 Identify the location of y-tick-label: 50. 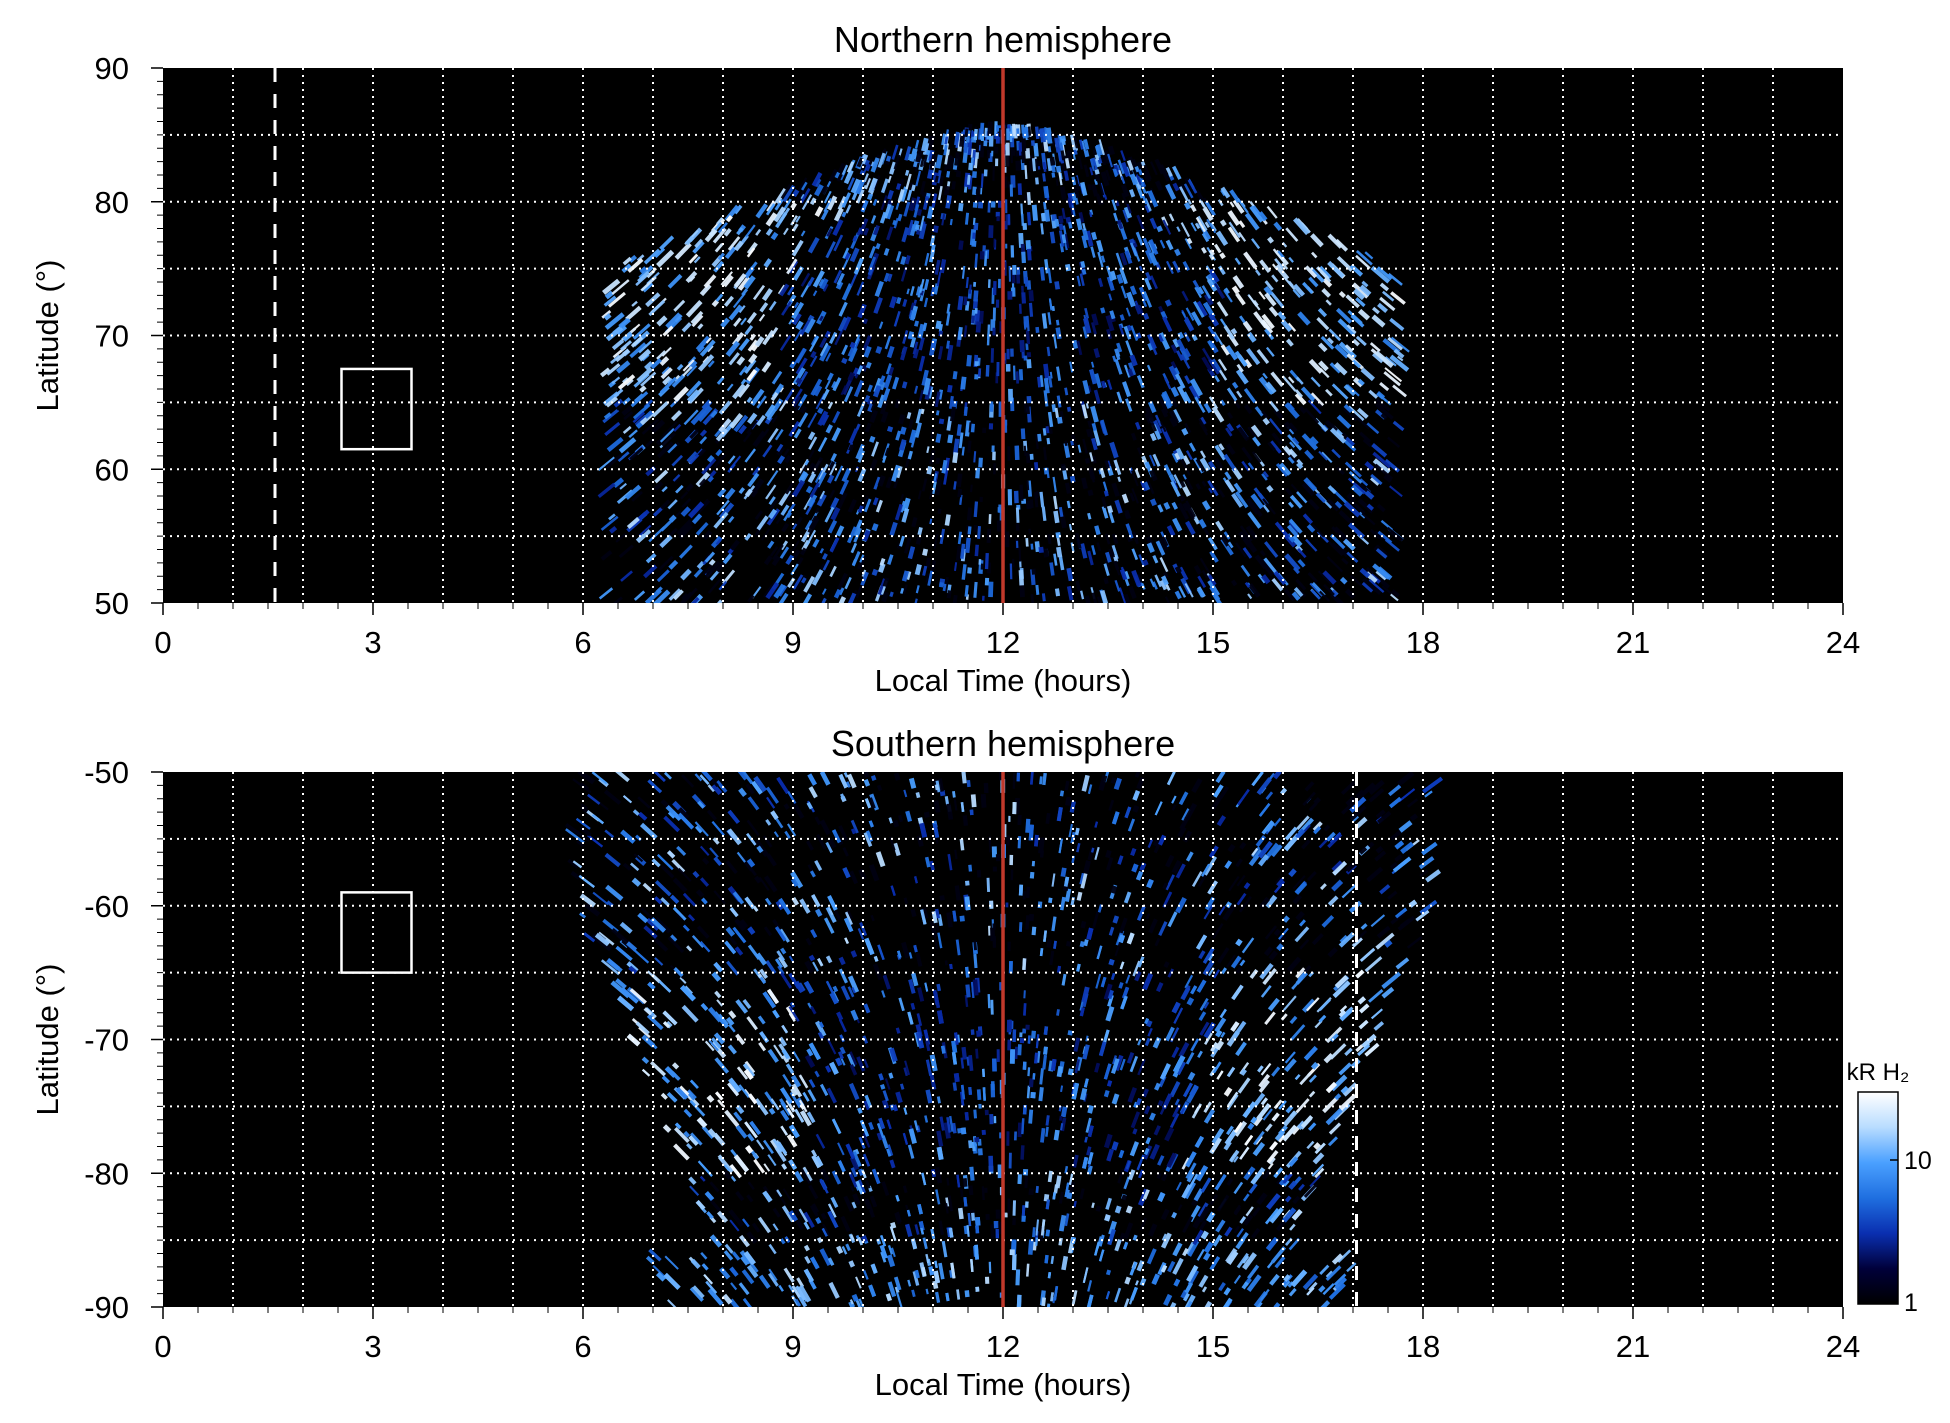
(112, 603).